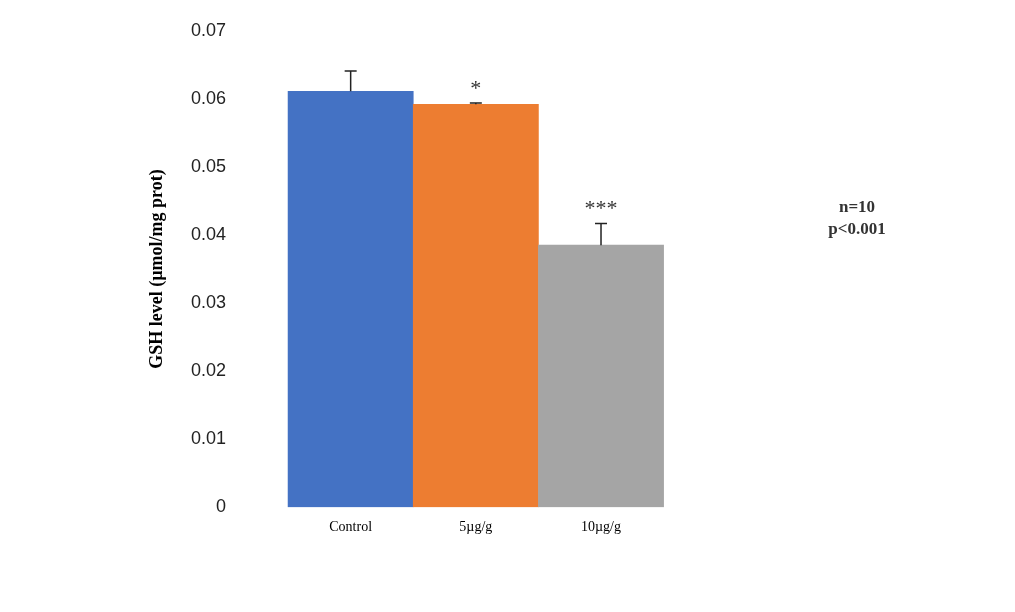 This screenshot has height=612, width=1015. Describe the element at coordinates (208, 97) in the screenshot. I see `y-tick-label: 0.06` at that location.